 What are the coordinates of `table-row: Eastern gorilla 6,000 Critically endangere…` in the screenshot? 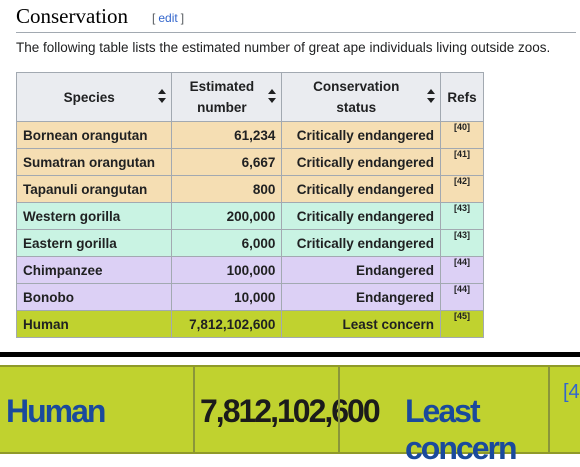 It's located at (249, 243).